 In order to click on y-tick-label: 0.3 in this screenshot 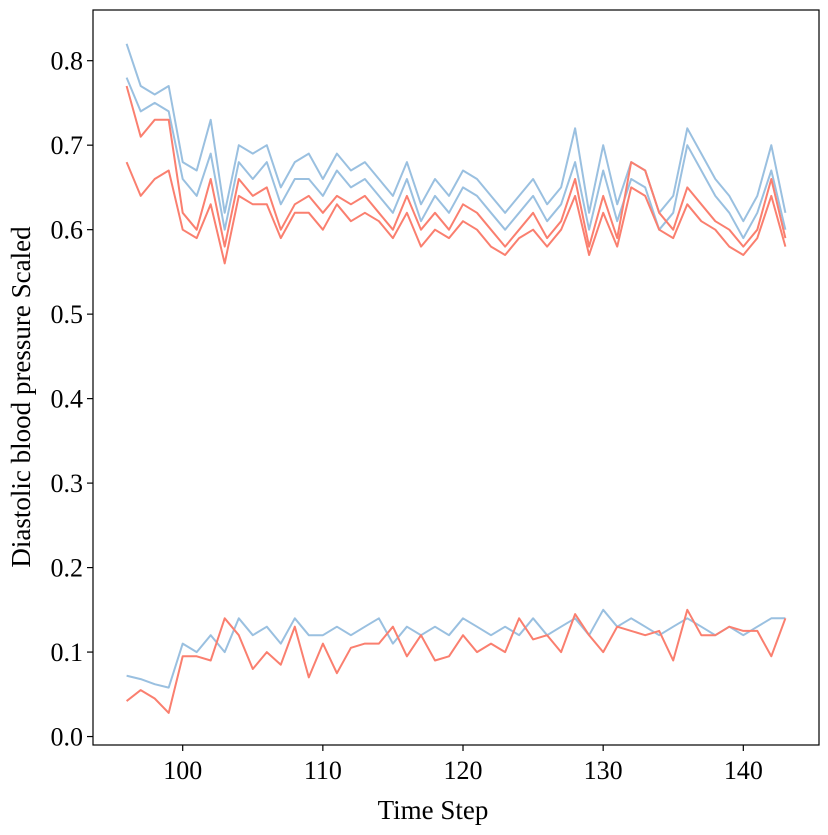, I will do `click(67, 483)`.